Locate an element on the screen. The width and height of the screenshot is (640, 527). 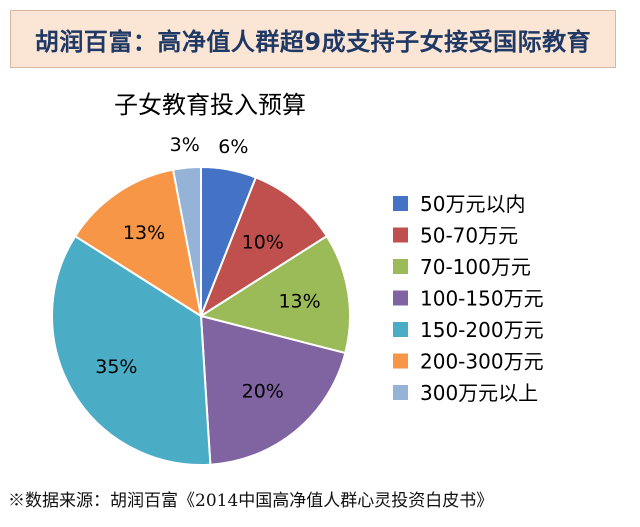
source-note: ※数据来源：胡润百富《2014中国高净值人群心灵投资白皮书》 is located at coordinates (251, 501).